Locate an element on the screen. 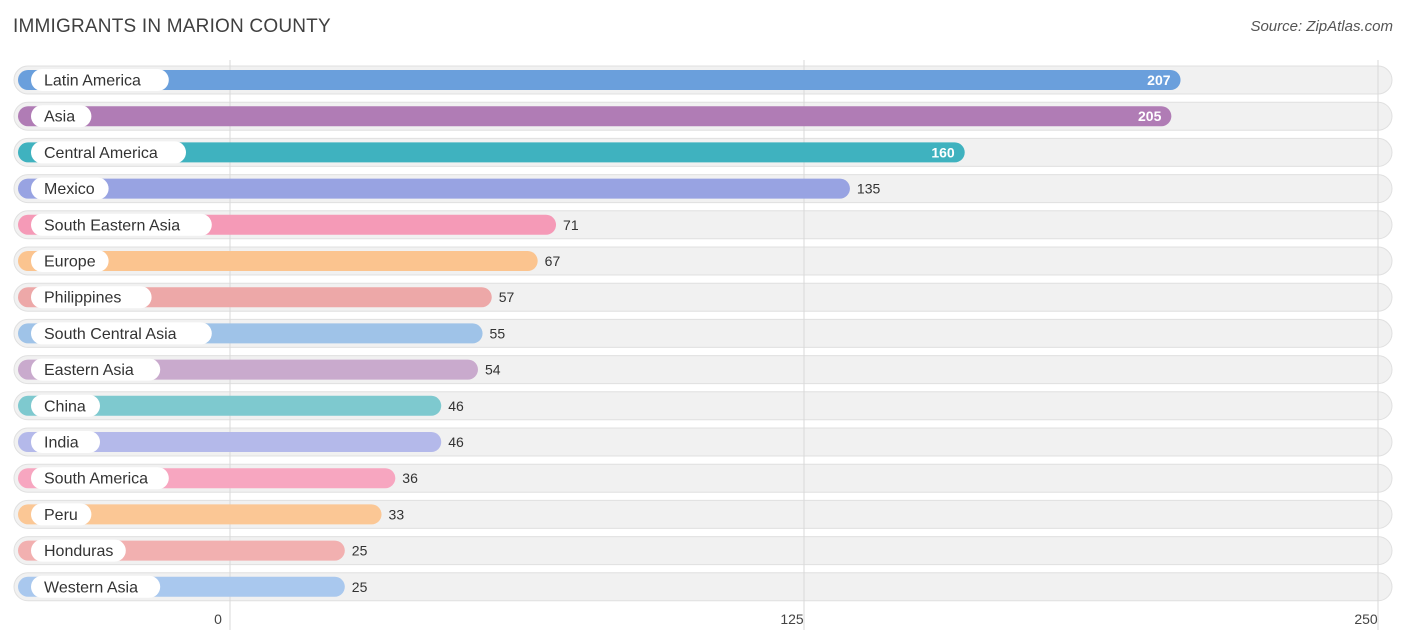 Image resolution: width=1406 pixels, height=643 pixels. x-tick-label: 250 is located at coordinates (1366, 619).